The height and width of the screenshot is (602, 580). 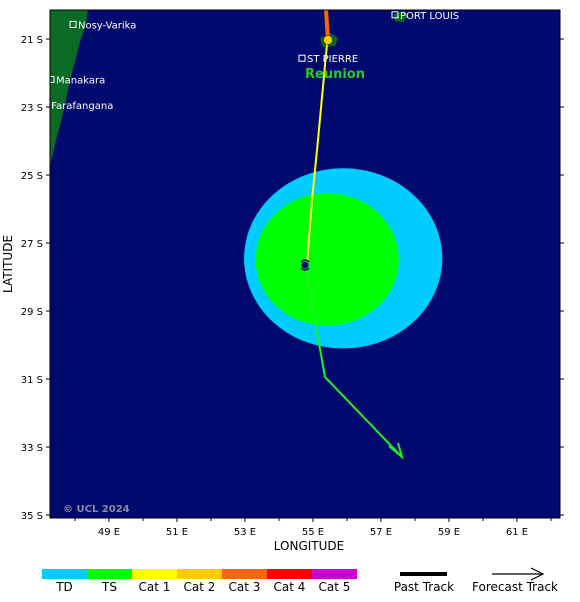 I want to click on x-tick-label: 57 E, so click(x=381, y=532).